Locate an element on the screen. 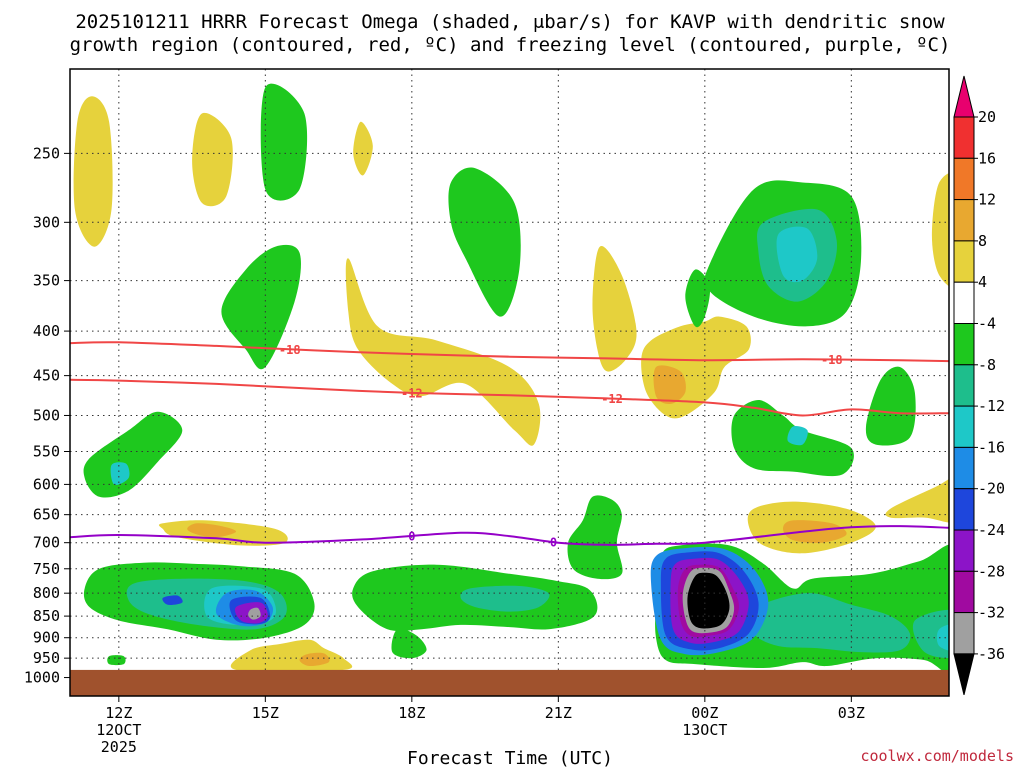  colorbar-label: -8 is located at coordinates (987, 365).